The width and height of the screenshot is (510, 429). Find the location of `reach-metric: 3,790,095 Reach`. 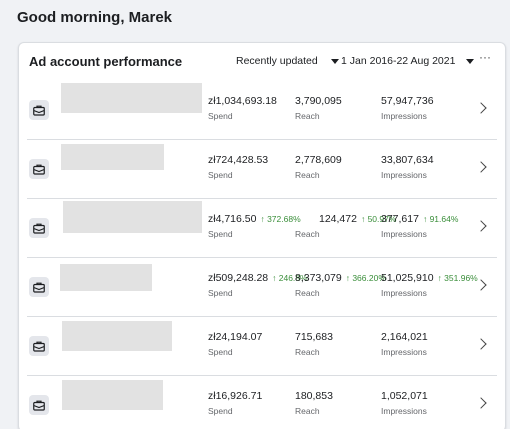

reach-metric: 3,790,095 Reach is located at coordinates (320, 108).